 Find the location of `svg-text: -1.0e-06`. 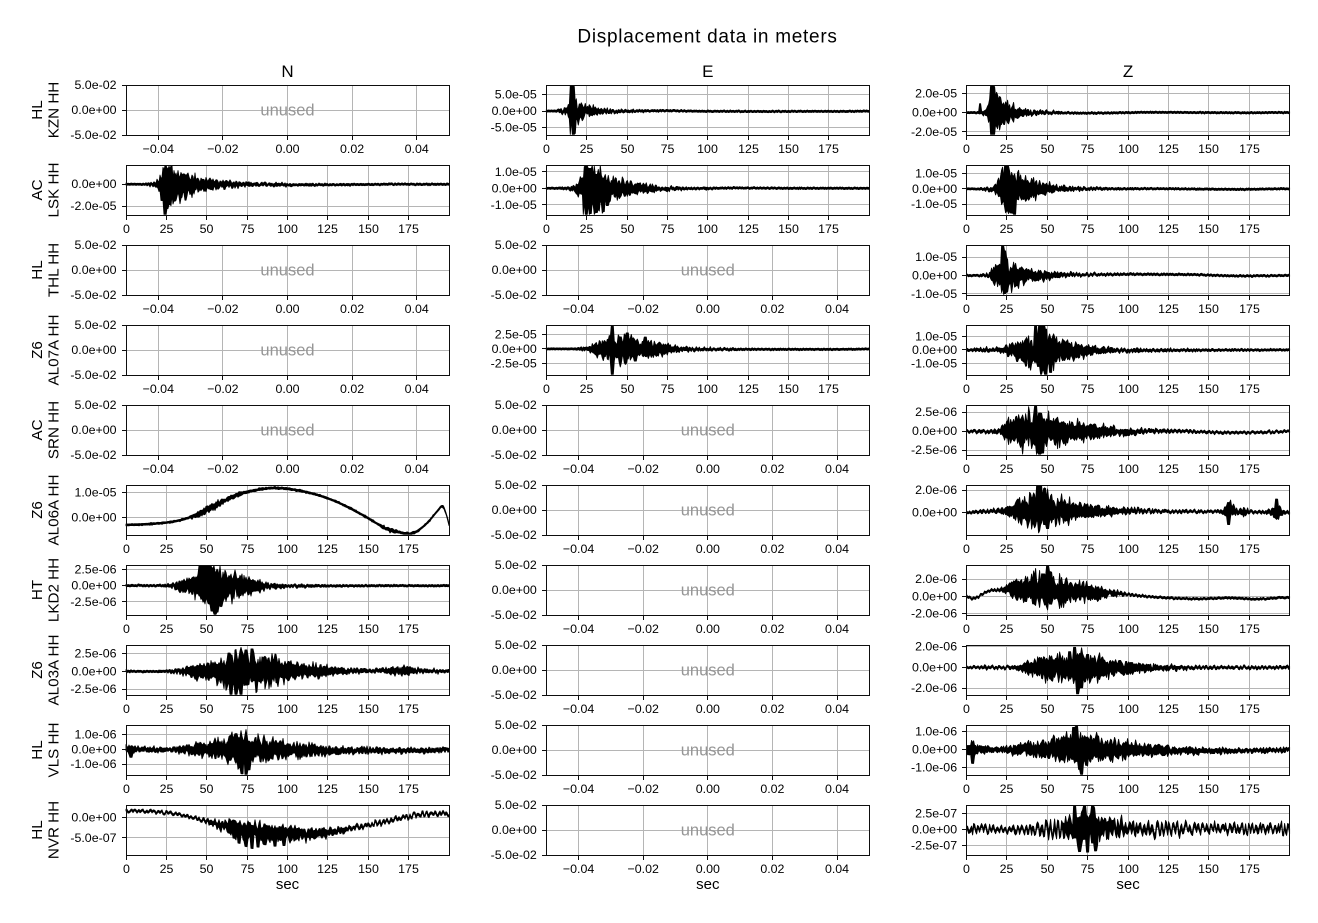

svg-text: -1.0e-06 is located at coordinates (934, 767).